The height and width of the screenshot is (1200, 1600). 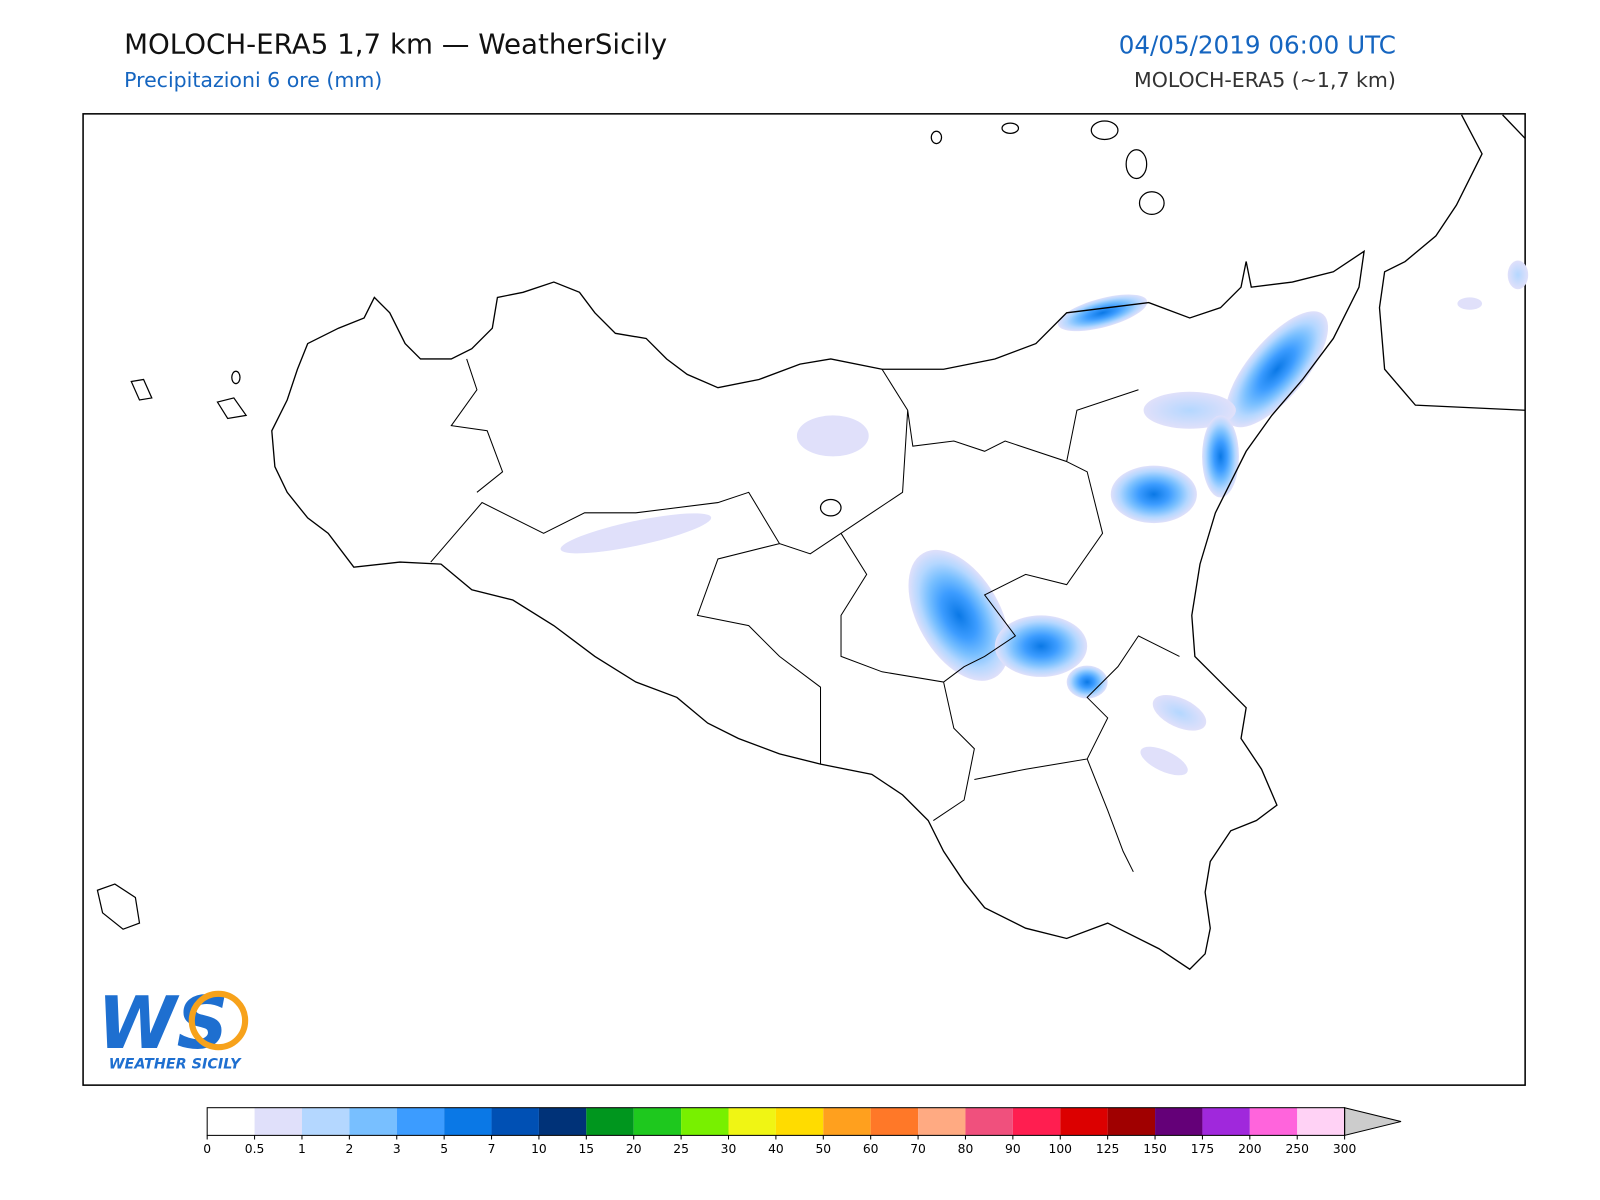 What do you see at coordinates (871, 1149) in the screenshot?
I see `colorbar-tick-label: 60` at bounding box center [871, 1149].